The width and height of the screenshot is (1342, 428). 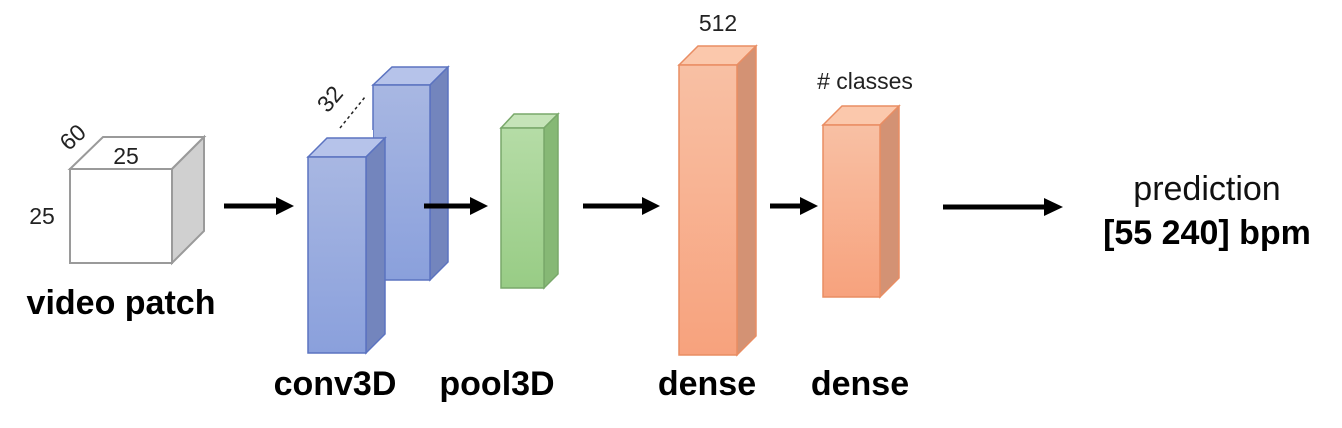 What do you see at coordinates (330, 99) in the screenshot?
I see `conv-filters-label: 32` at bounding box center [330, 99].